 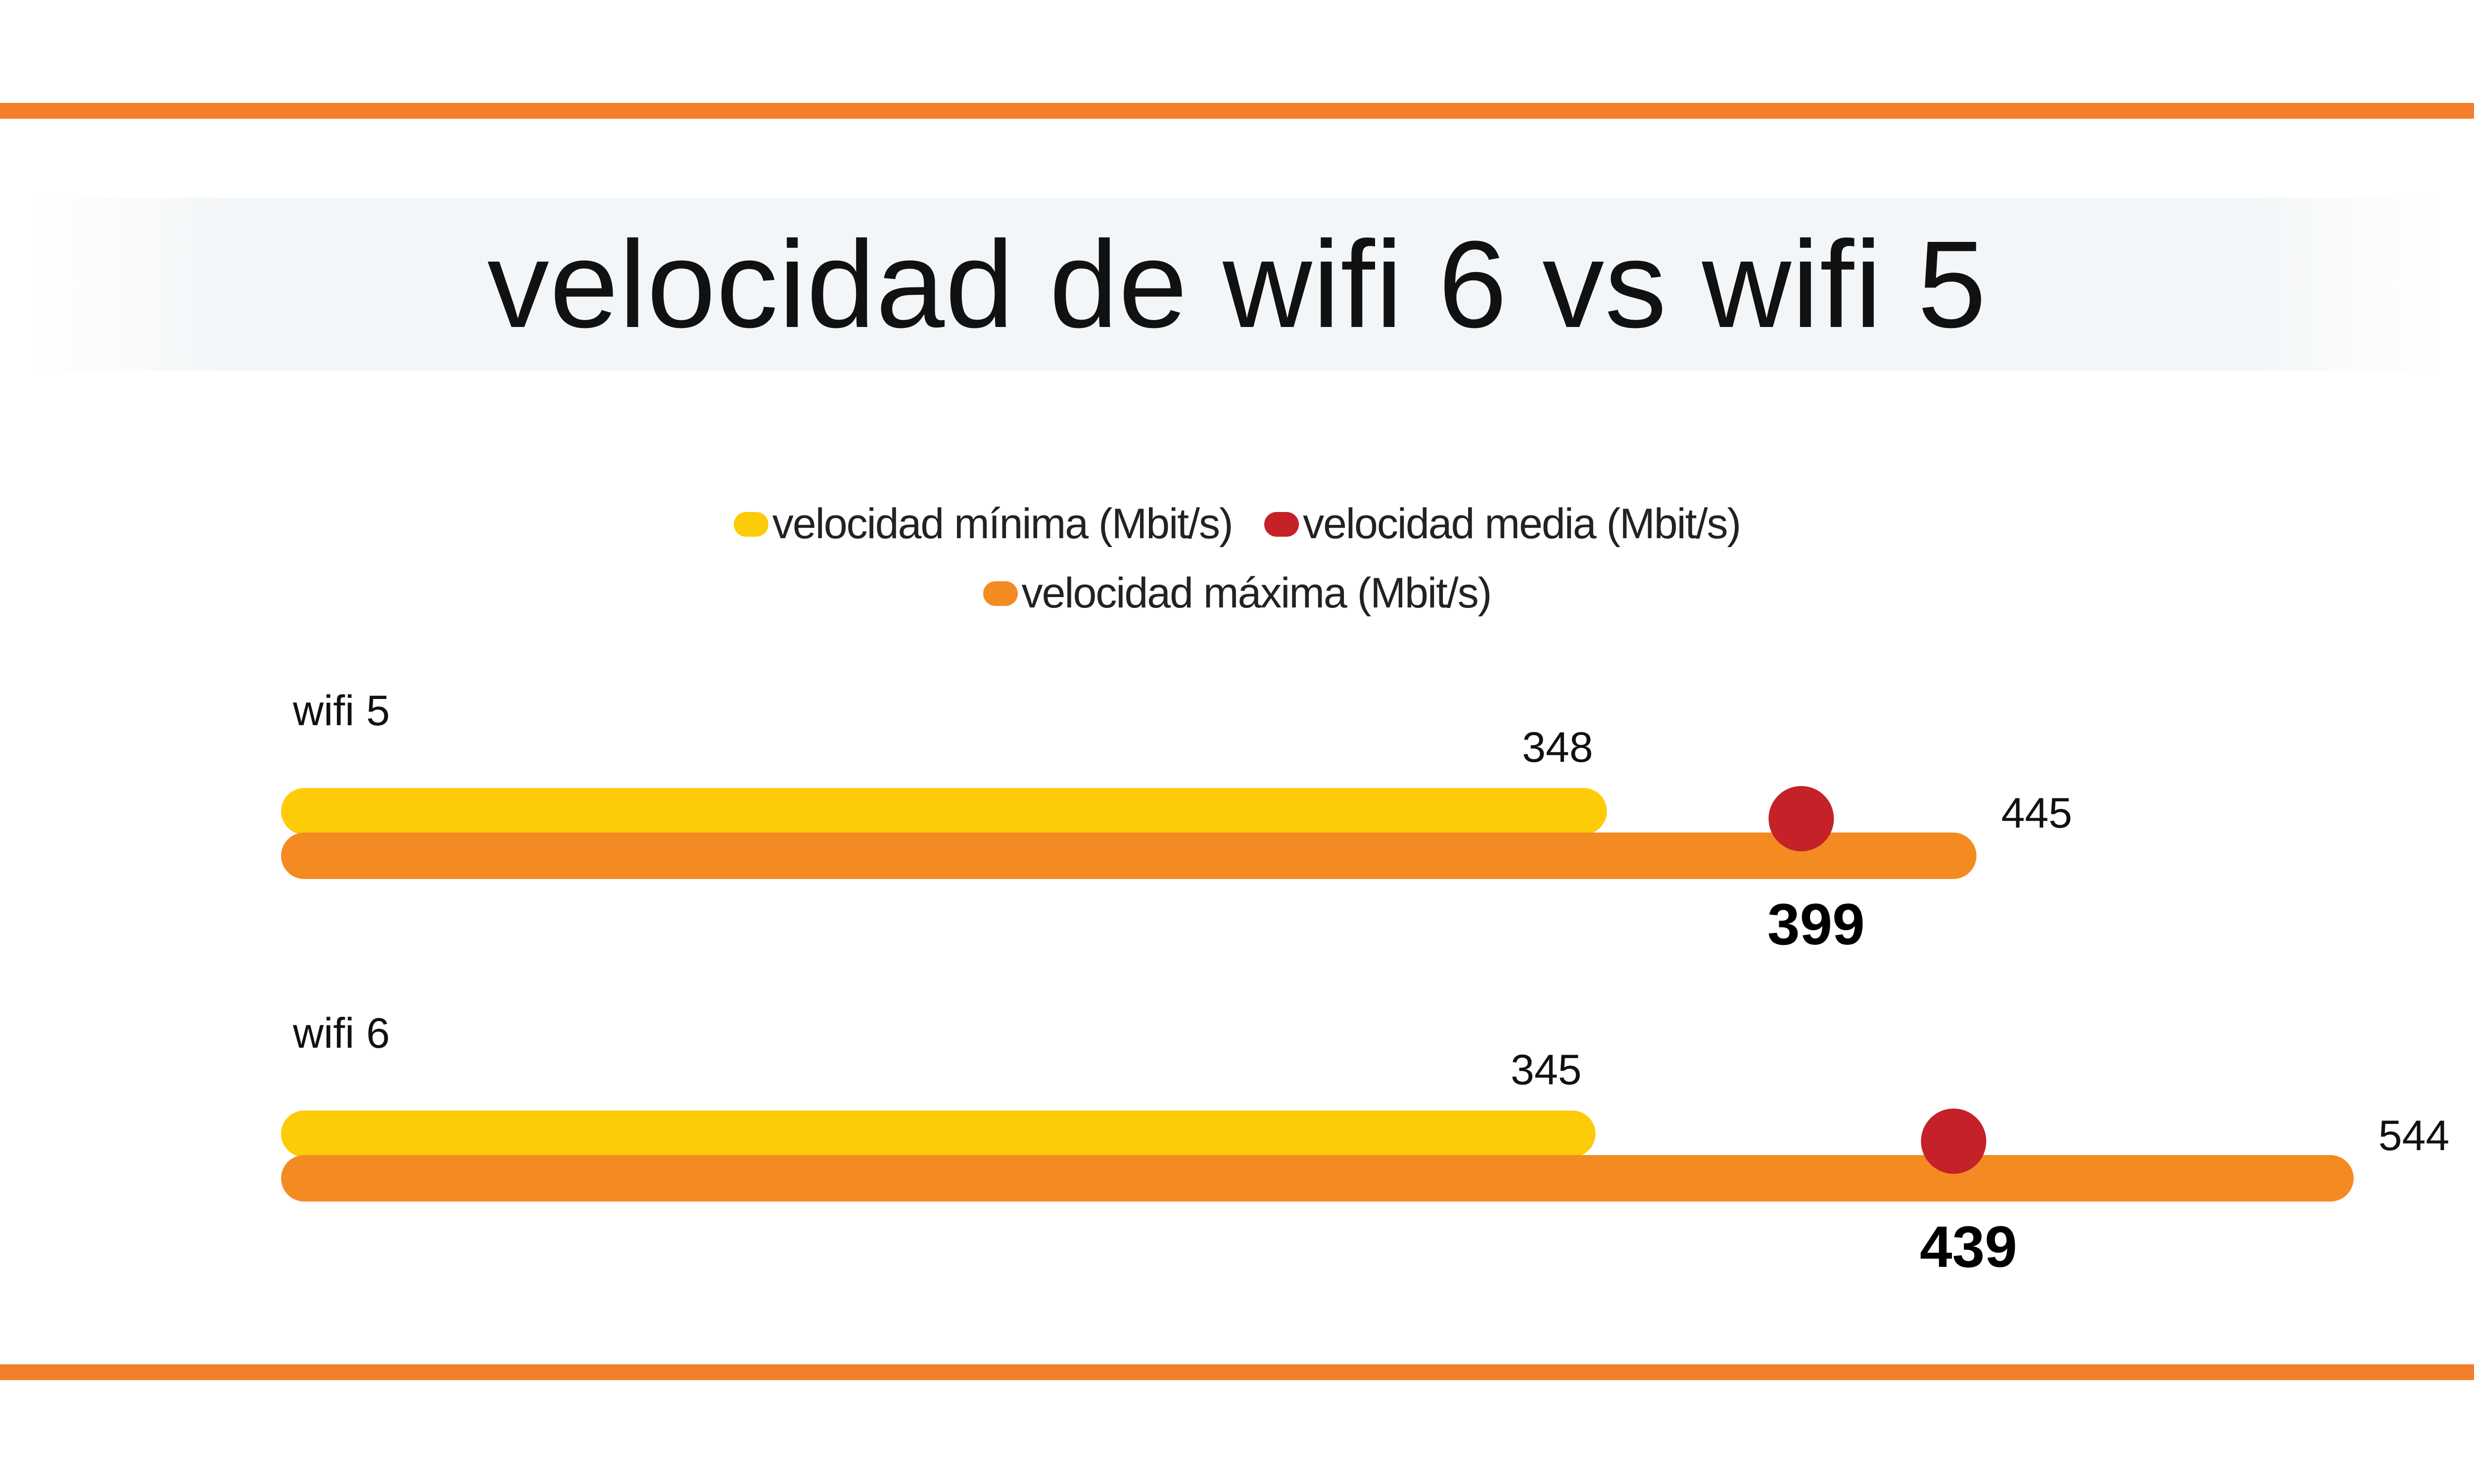 I want to click on legend-item-maximum: velocidad máxima (Mbit/s), so click(x=1237, y=593).